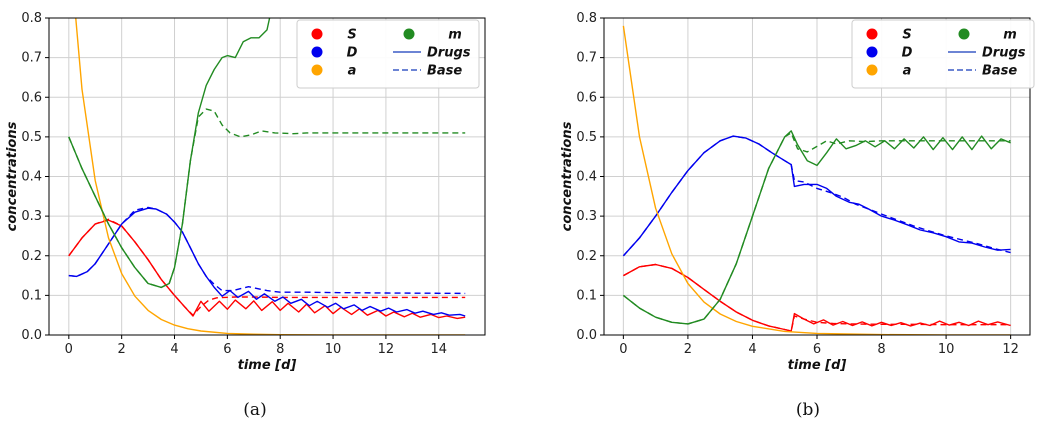 This screenshot has height=429, width=1044. What do you see at coordinates (267, 250) in the screenshot?
I see `series-line-D-dashed` at bounding box center [267, 250].